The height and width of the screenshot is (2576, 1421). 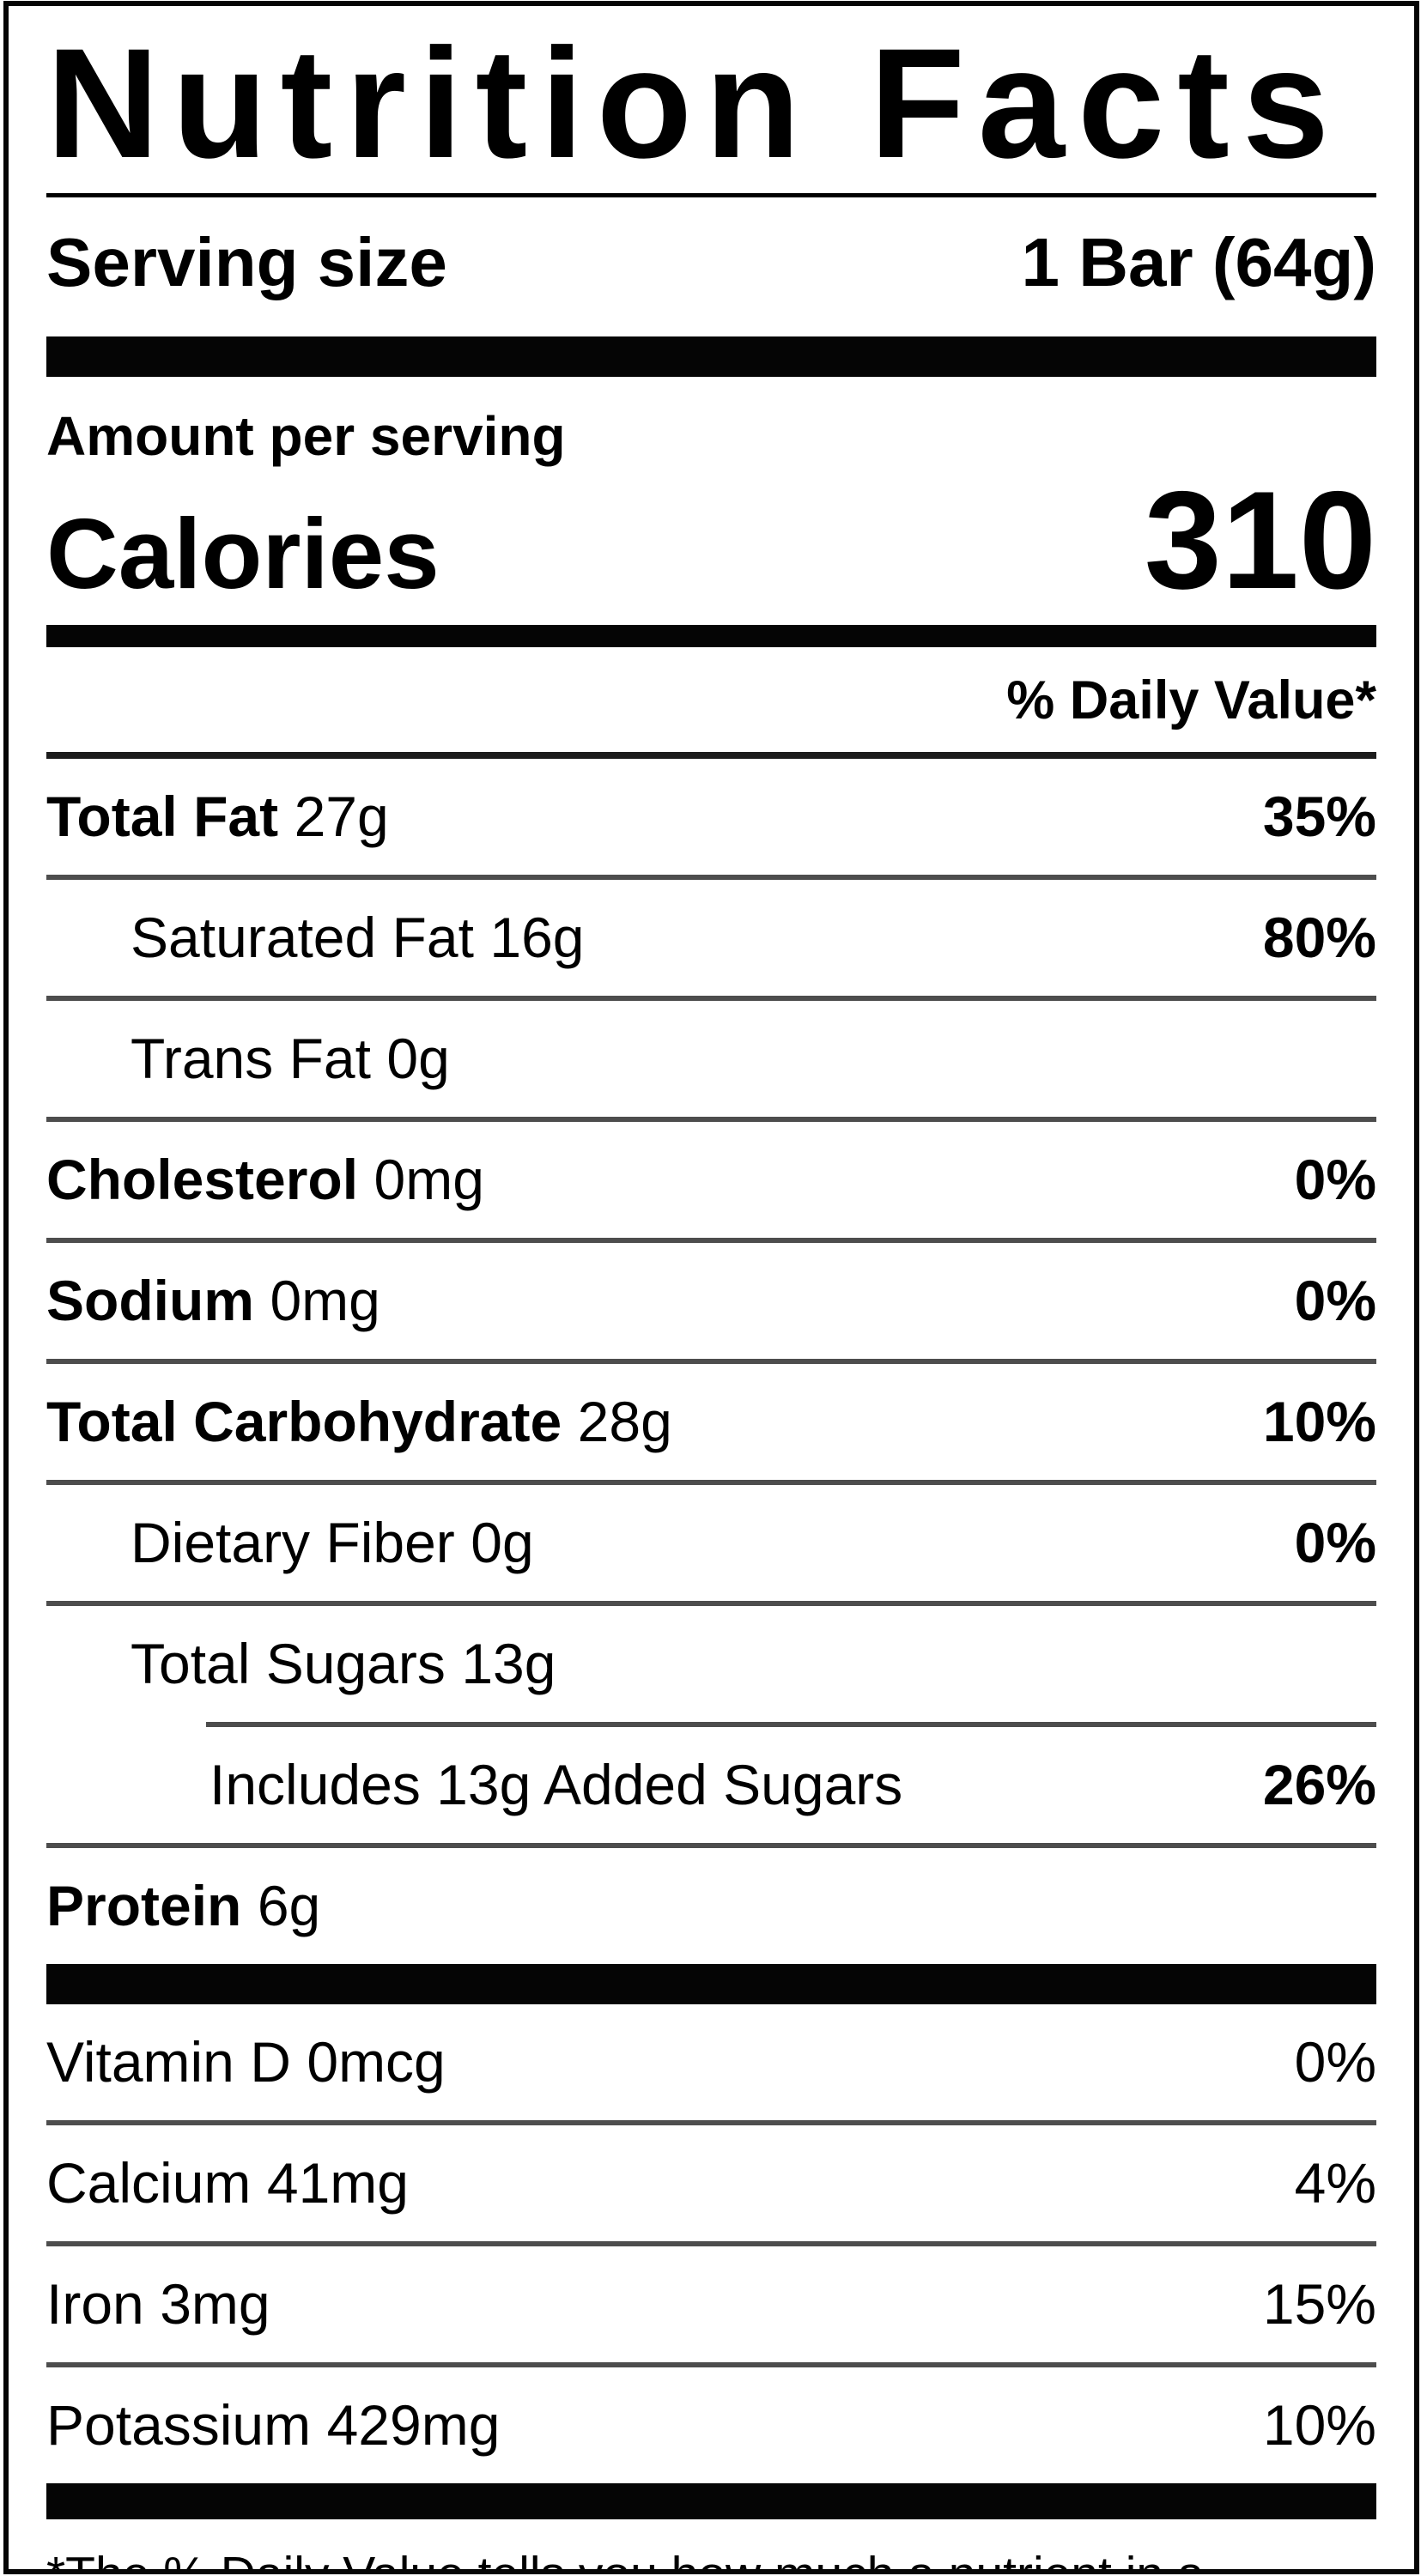 I want to click on calories-divider, so click(x=711, y=636).